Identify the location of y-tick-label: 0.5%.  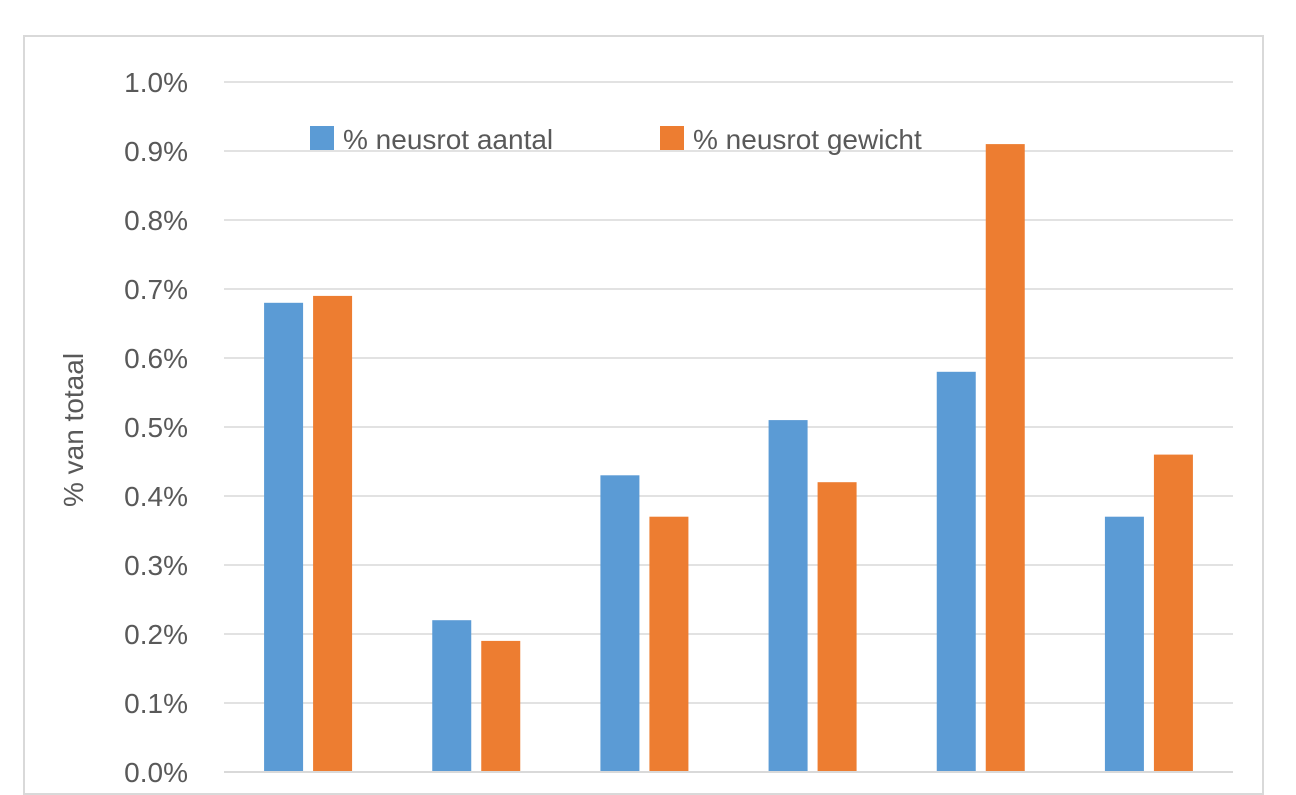
(156, 427).